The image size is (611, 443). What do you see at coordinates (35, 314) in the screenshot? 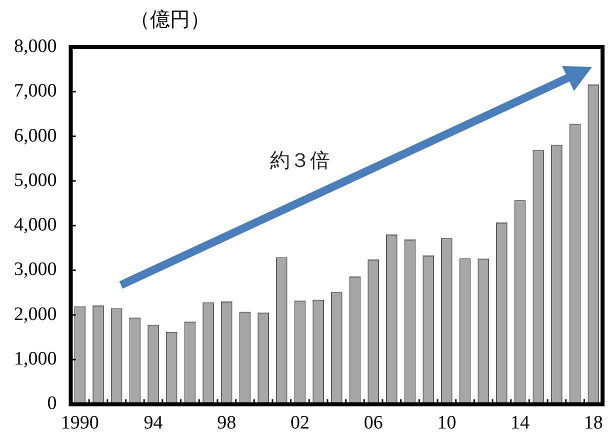
I see `y-tick-label: 2,000` at bounding box center [35, 314].